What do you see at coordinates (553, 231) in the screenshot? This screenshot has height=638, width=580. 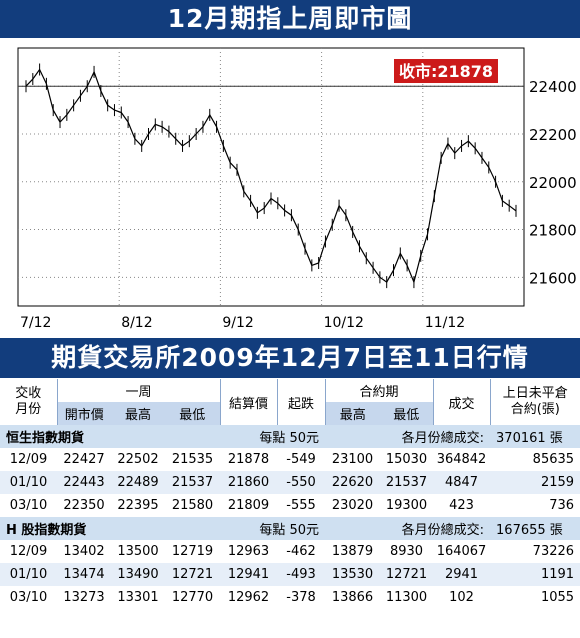 I see `y-tick-label: 21800` at bounding box center [553, 231].